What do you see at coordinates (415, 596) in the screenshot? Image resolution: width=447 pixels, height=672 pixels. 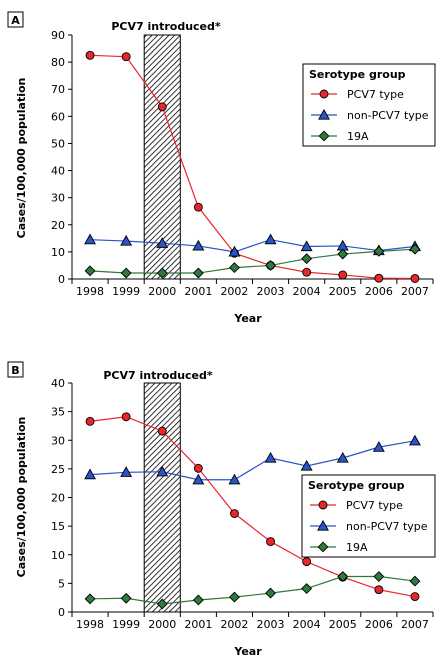 I see `panel-b-point-pcv7-type-2007` at bounding box center [415, 596].